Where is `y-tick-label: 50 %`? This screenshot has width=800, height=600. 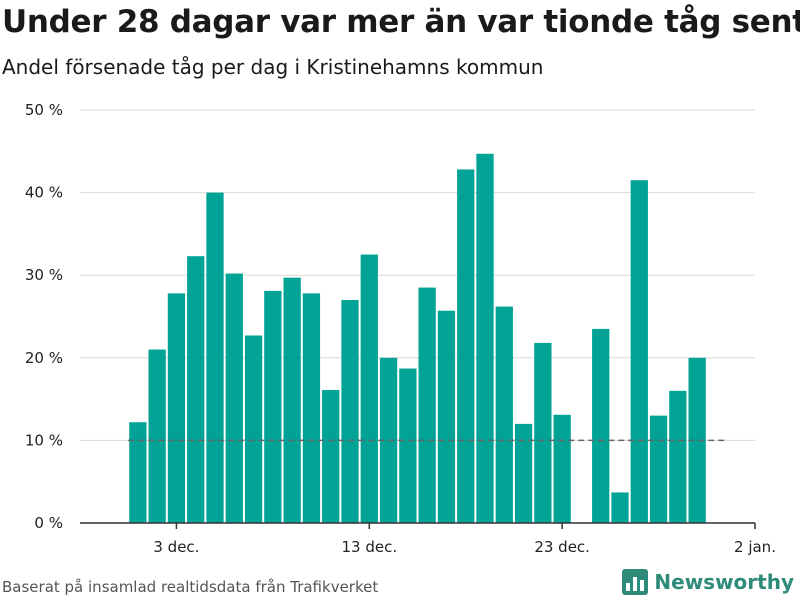
y-tick-label: 50 % is located at coordinates (44, 110).